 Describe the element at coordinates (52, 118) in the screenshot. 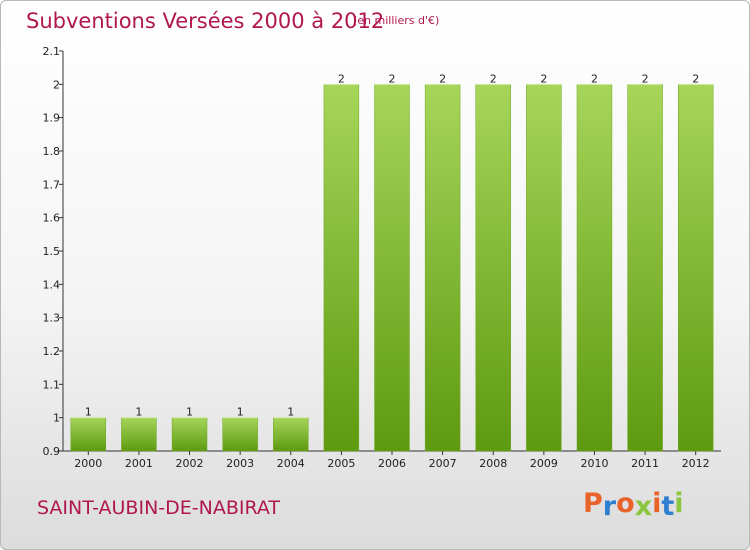

I see `y-tick-label: 1.9` at that location.